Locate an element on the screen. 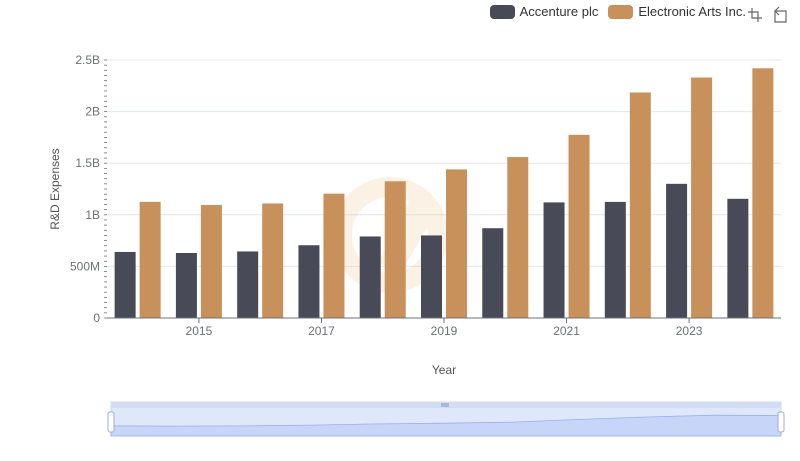 This screenshot has height=461, width=800. slider-preview-line is located at coordinates (446, 425).